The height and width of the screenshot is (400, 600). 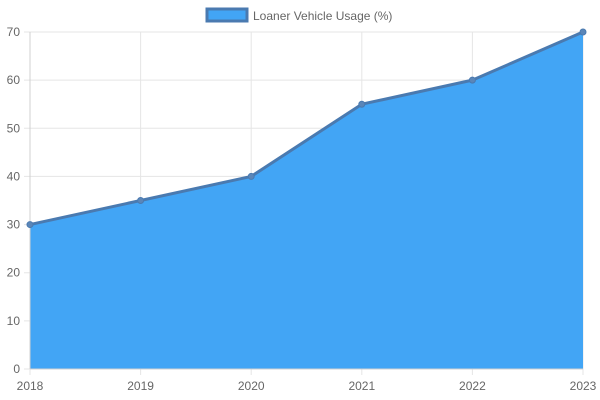 I want to click on legend: Loaner Vehicle Usage (%), so click(x=298, y=15).